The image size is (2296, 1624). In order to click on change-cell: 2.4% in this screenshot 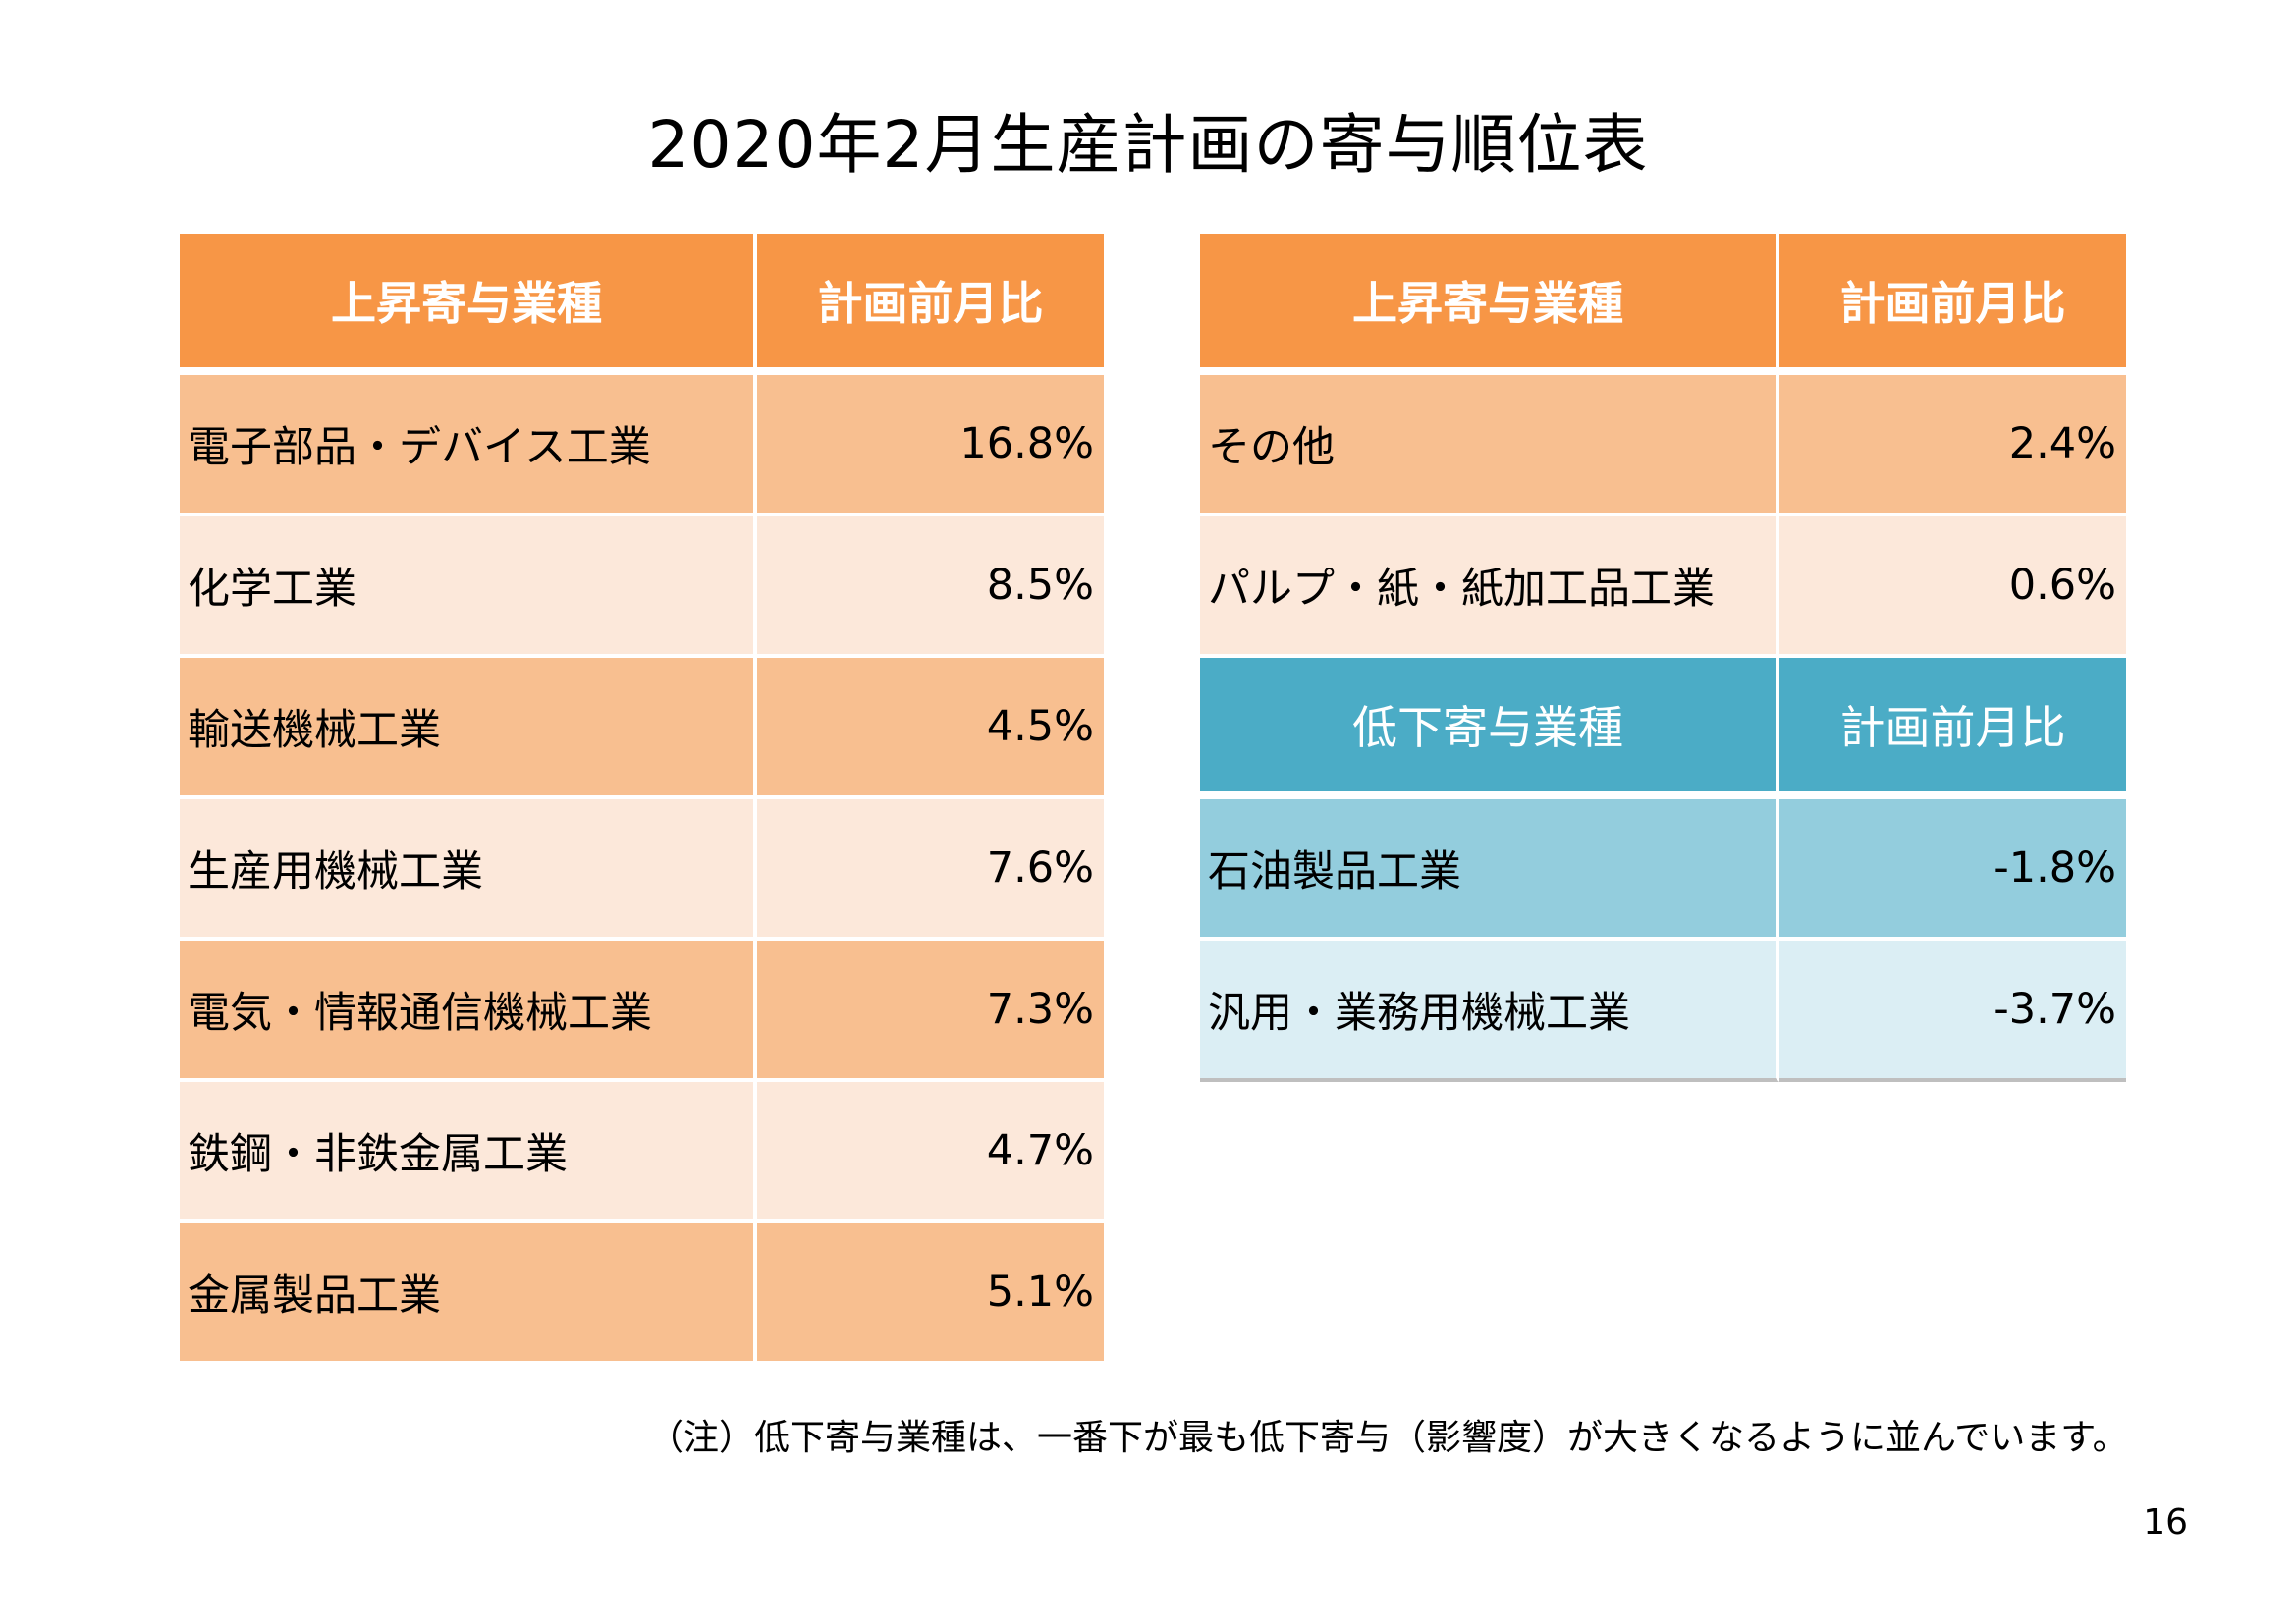, I will do `click(1952, 445)`.